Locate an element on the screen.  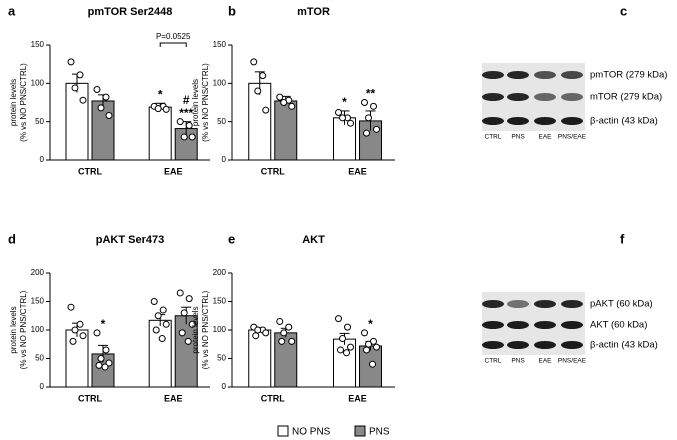
panel-letter: a is located at coordinates (12, 10).